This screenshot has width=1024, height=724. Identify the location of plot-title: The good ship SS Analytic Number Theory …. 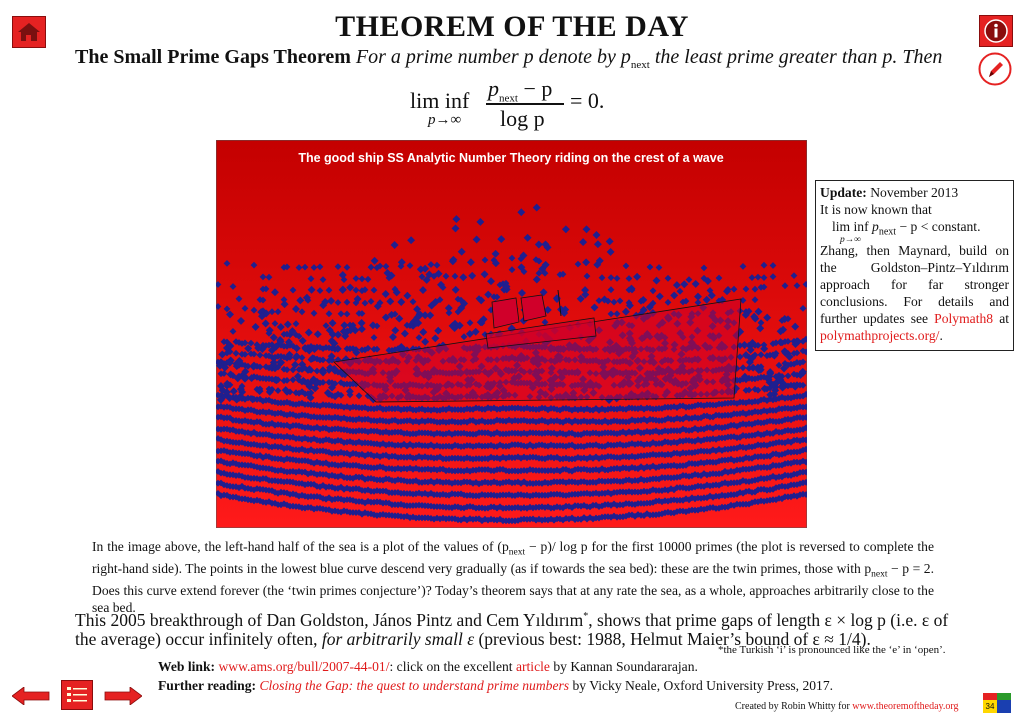
(510, 158).